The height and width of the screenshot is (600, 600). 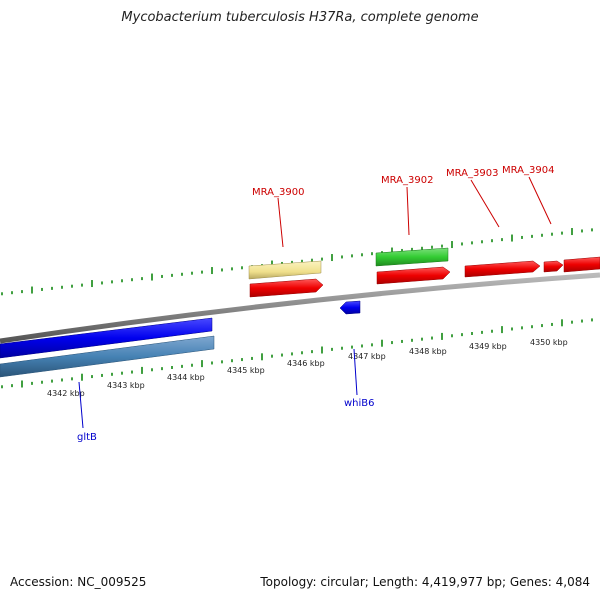 I want to click on feature-khaki-mra-3900-region, so click(x=285, y=270).